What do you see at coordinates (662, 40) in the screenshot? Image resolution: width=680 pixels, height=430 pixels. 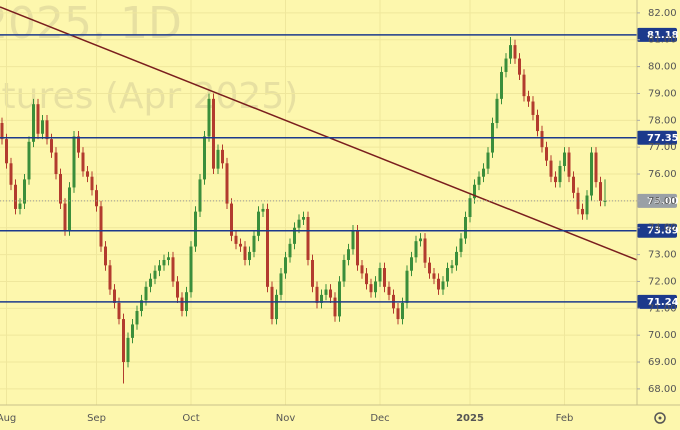 I see `y-tick-label: 81.00` at bounding box center [662, 40].